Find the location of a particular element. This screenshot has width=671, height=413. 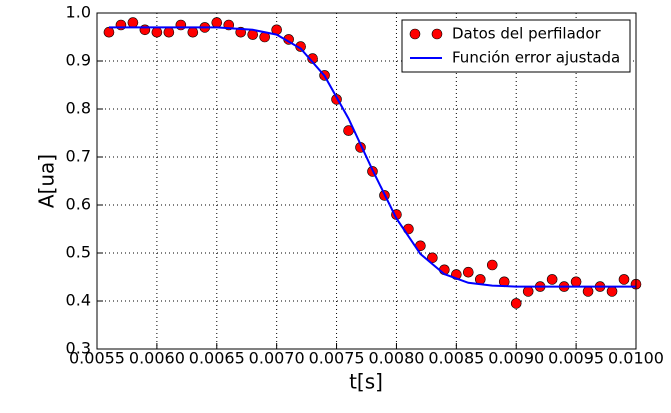

legend-label: Función error ajustada is located at coordinates (536, 58).